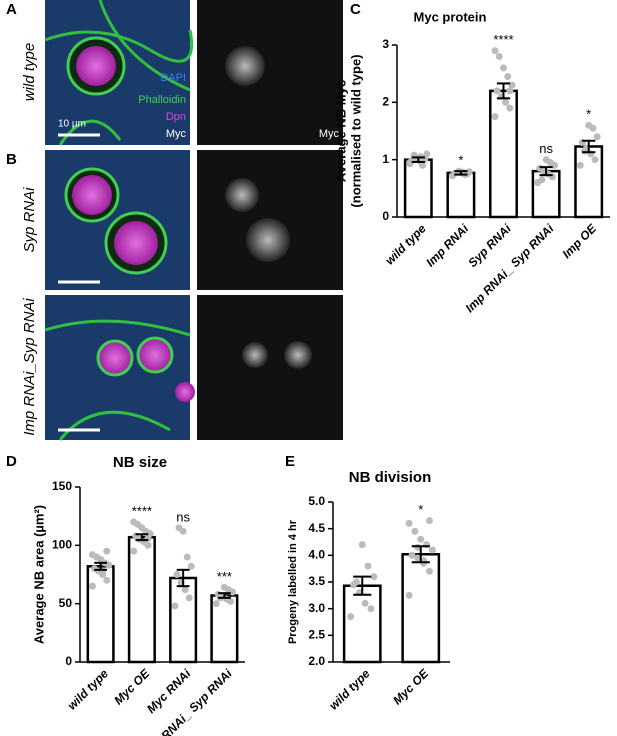 This screenshot has height=736, width=617. Describe the element at coordinates (11, 461) in the screenshot. I see `panel-label: D` at that location.